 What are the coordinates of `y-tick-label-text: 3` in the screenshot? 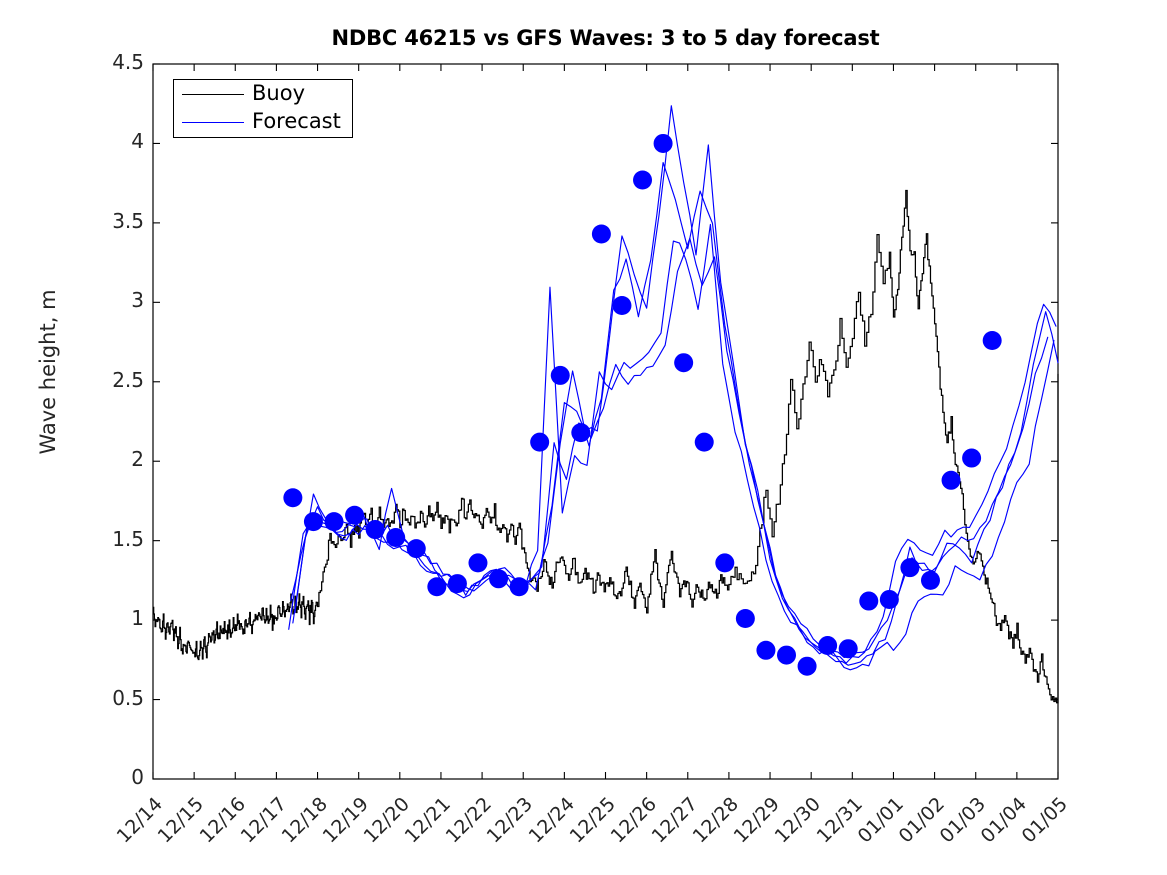 It's located at (137, 300).